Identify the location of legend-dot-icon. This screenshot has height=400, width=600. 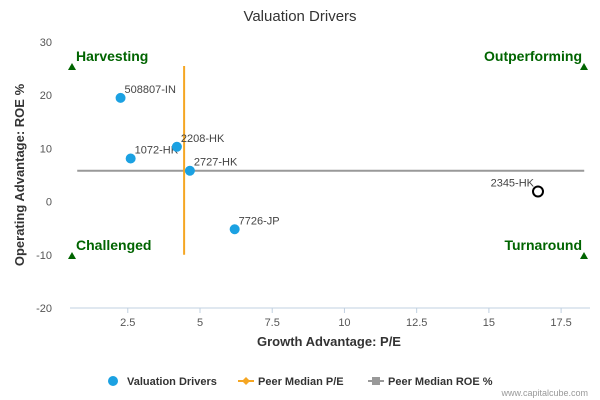
(113, 381).